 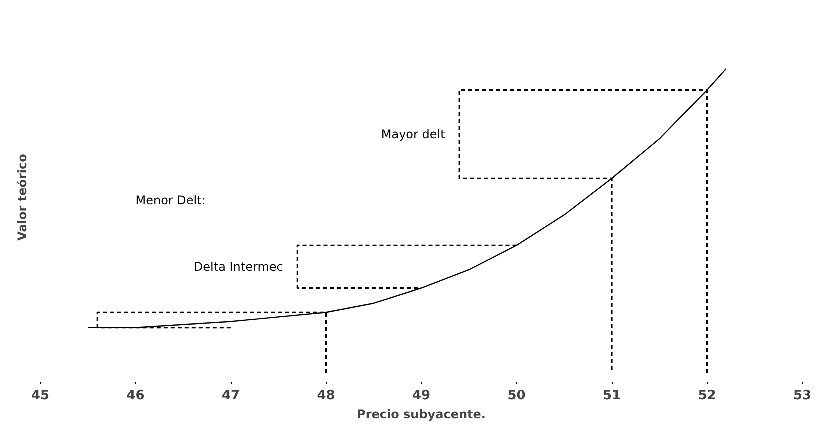 What do you see at coordinates (413, 134) in the screenshot?
I see `annotation: Mayor delt` at bounding box center [413, 134].